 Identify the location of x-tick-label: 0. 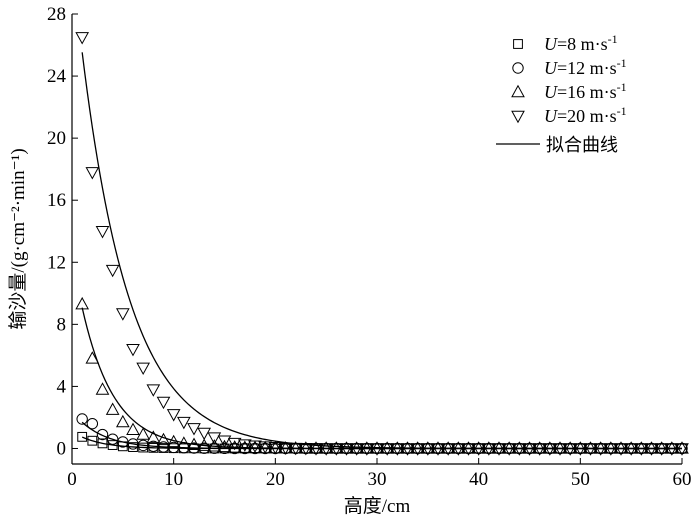
(72, 479).